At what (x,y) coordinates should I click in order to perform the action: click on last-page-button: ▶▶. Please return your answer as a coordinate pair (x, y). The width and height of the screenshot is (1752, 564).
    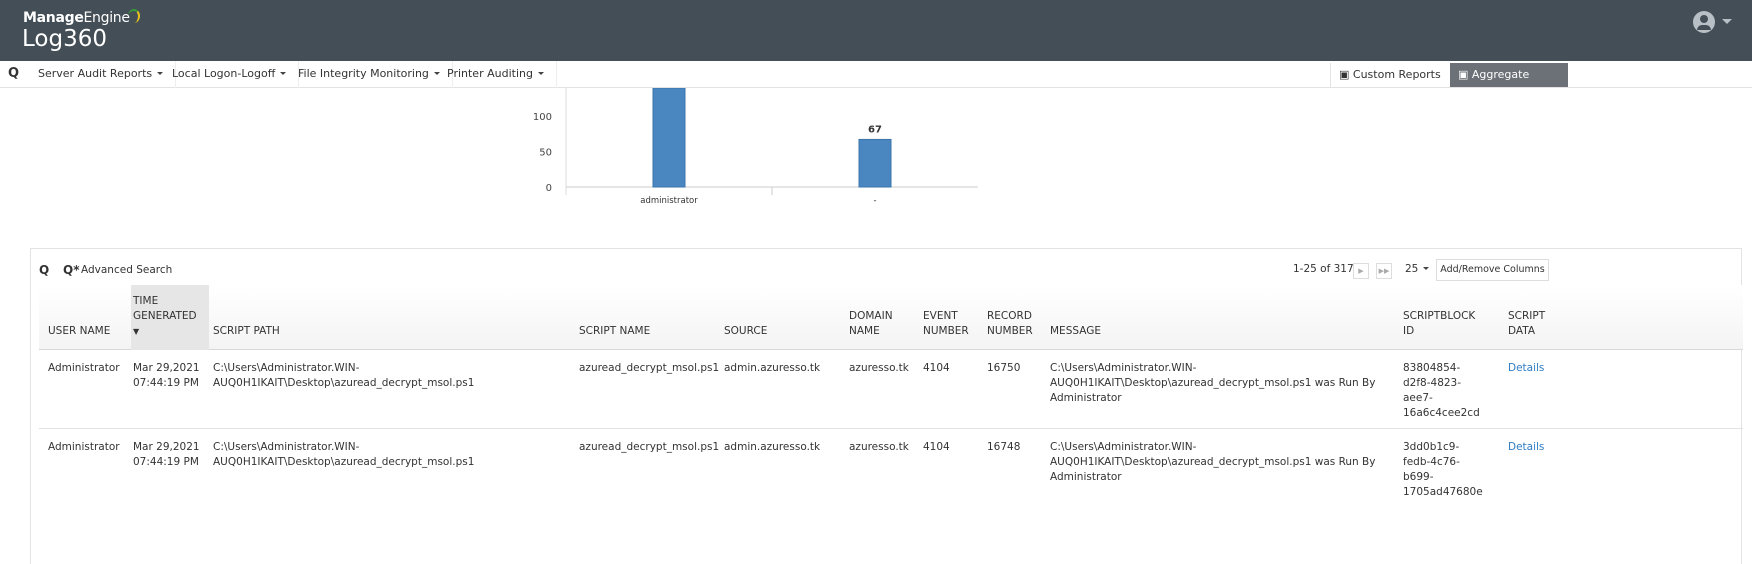
    Looking at the image, I should click on (1384, 271).